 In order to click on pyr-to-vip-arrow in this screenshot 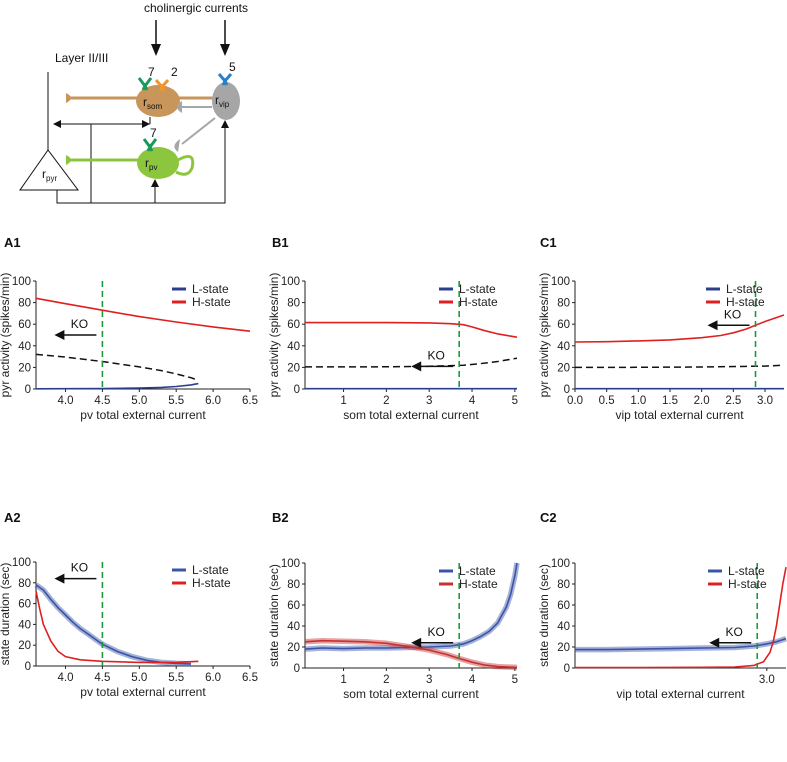, I will do `click(225, 124)`.